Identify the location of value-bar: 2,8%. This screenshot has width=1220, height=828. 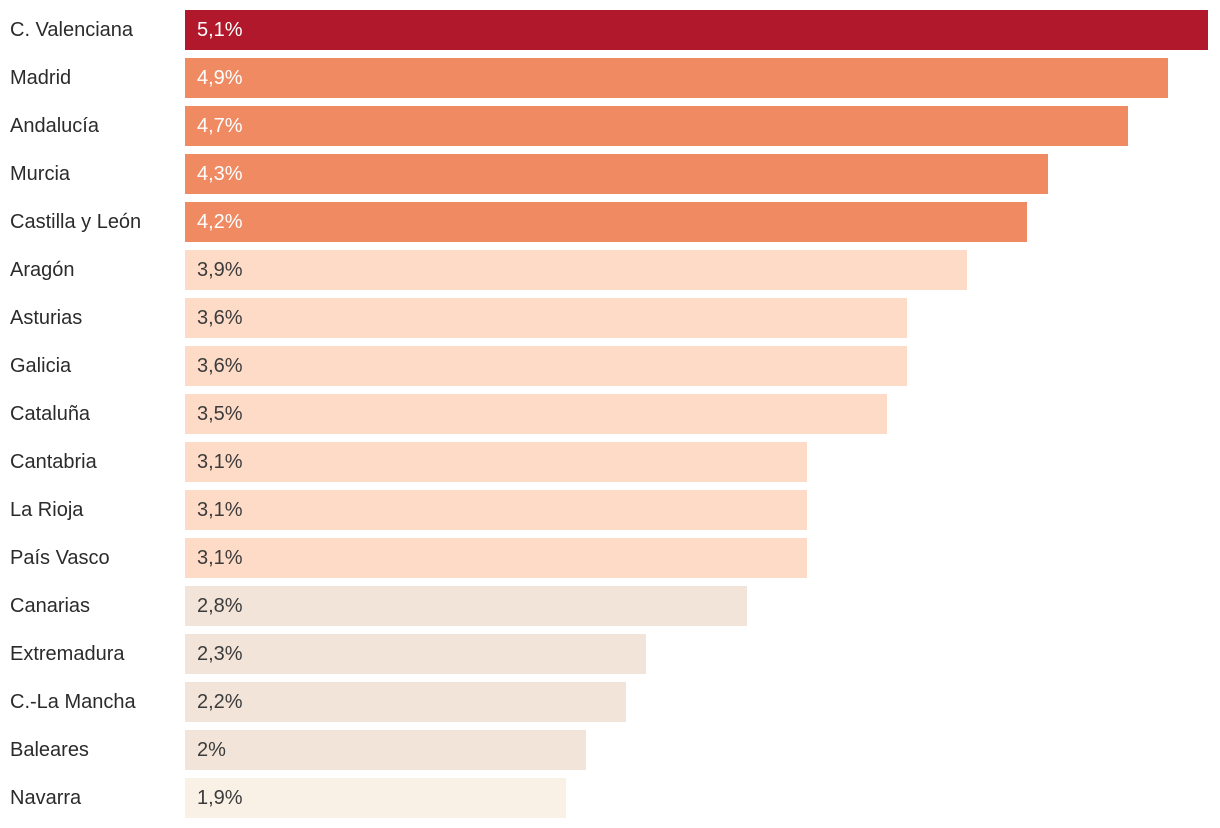
(466, 606).